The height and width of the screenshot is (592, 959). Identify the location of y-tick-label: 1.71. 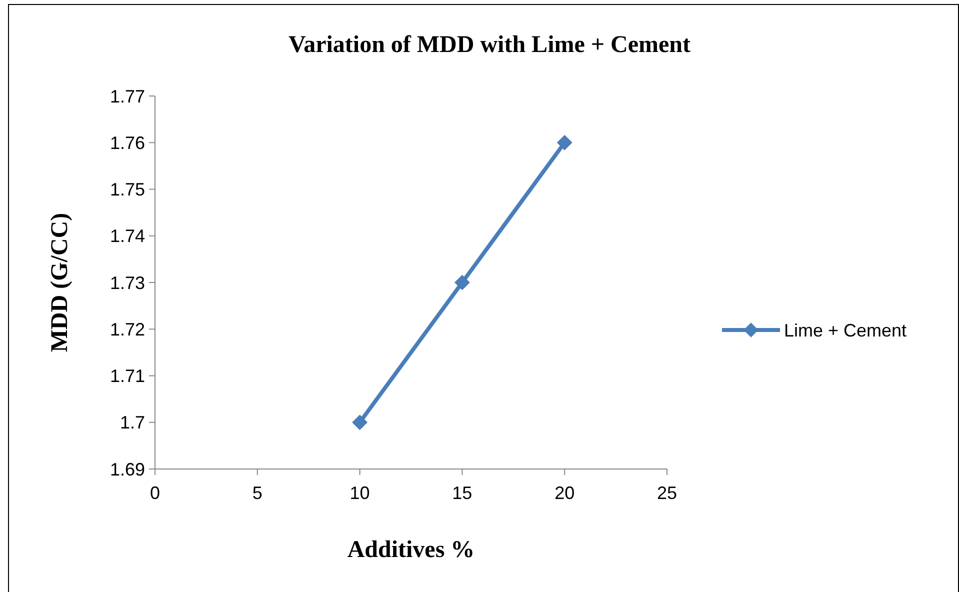
(127, 376).